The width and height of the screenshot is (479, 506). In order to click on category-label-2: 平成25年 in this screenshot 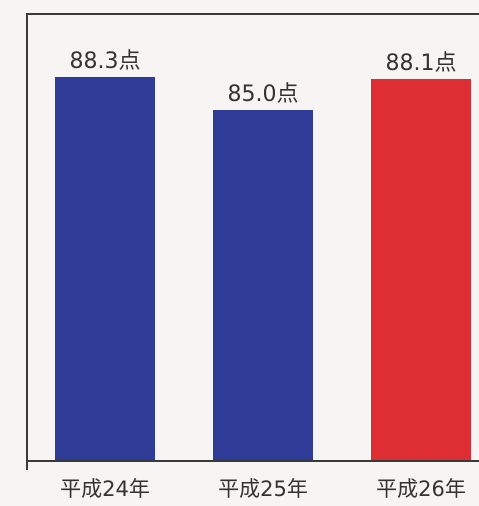, I will do `click(263, 489)`.